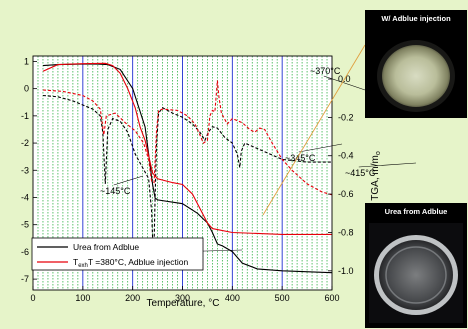  Describe the element at coordinates (132, 298) in the screenshot. I see `x-tick-label: 200` at that location.